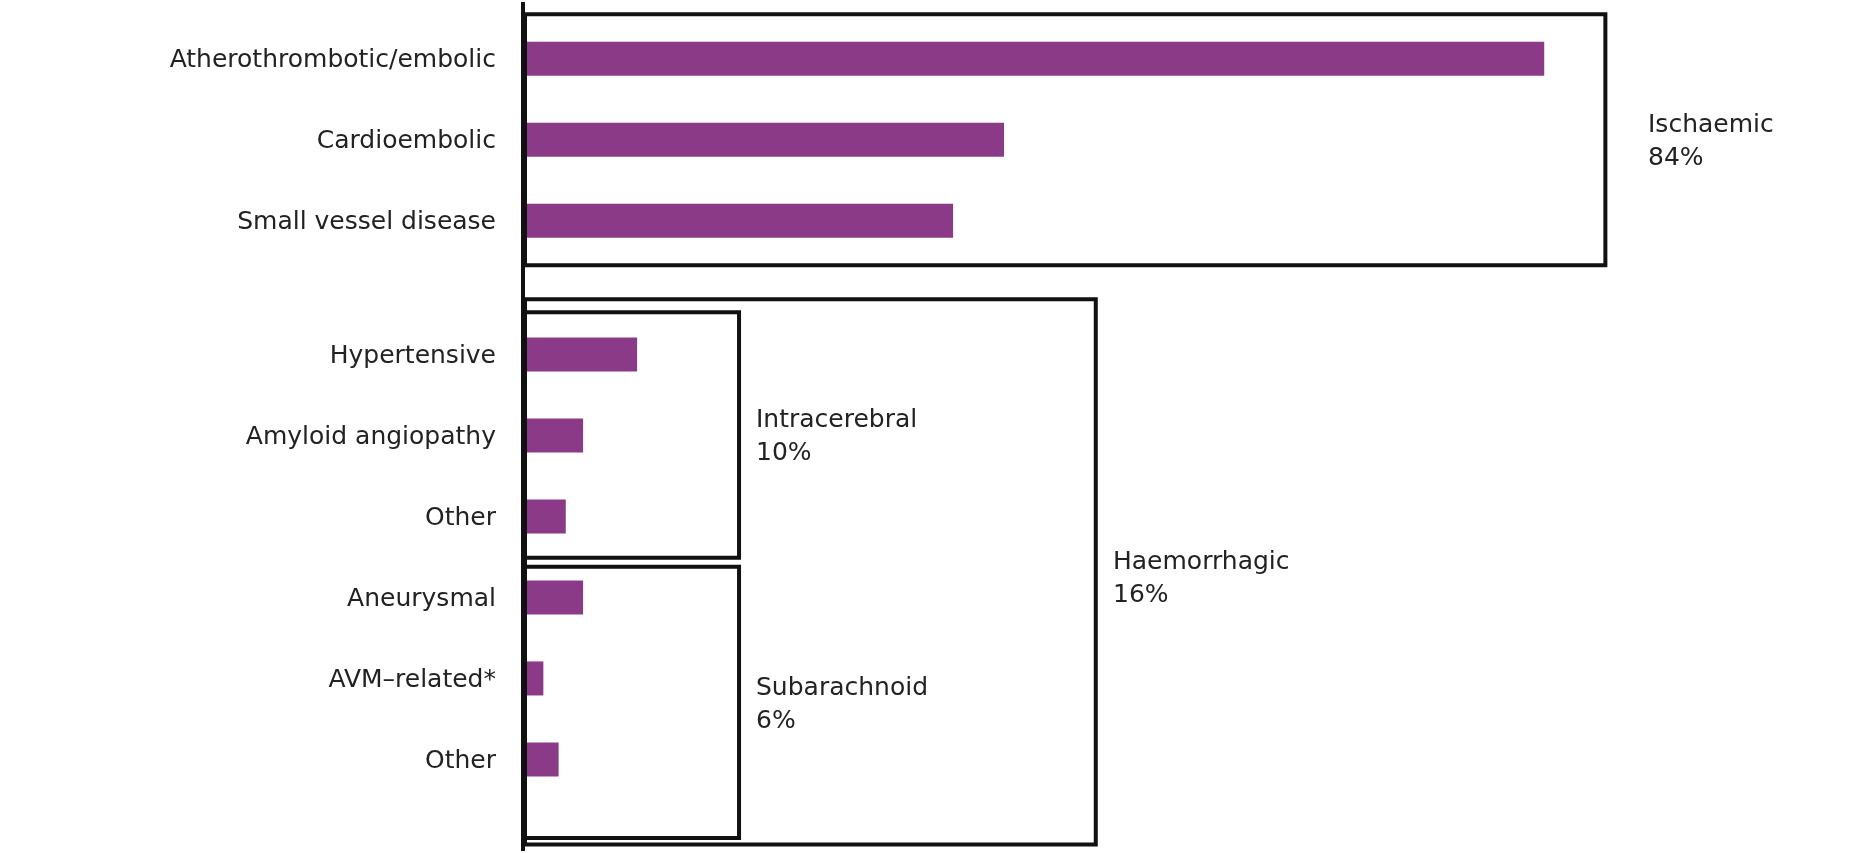  What do you see at coordinates (371, 436) in the screenshot?
I see `y-tick-label: Amyloid angiopathy` at bounding box center [371, 436].